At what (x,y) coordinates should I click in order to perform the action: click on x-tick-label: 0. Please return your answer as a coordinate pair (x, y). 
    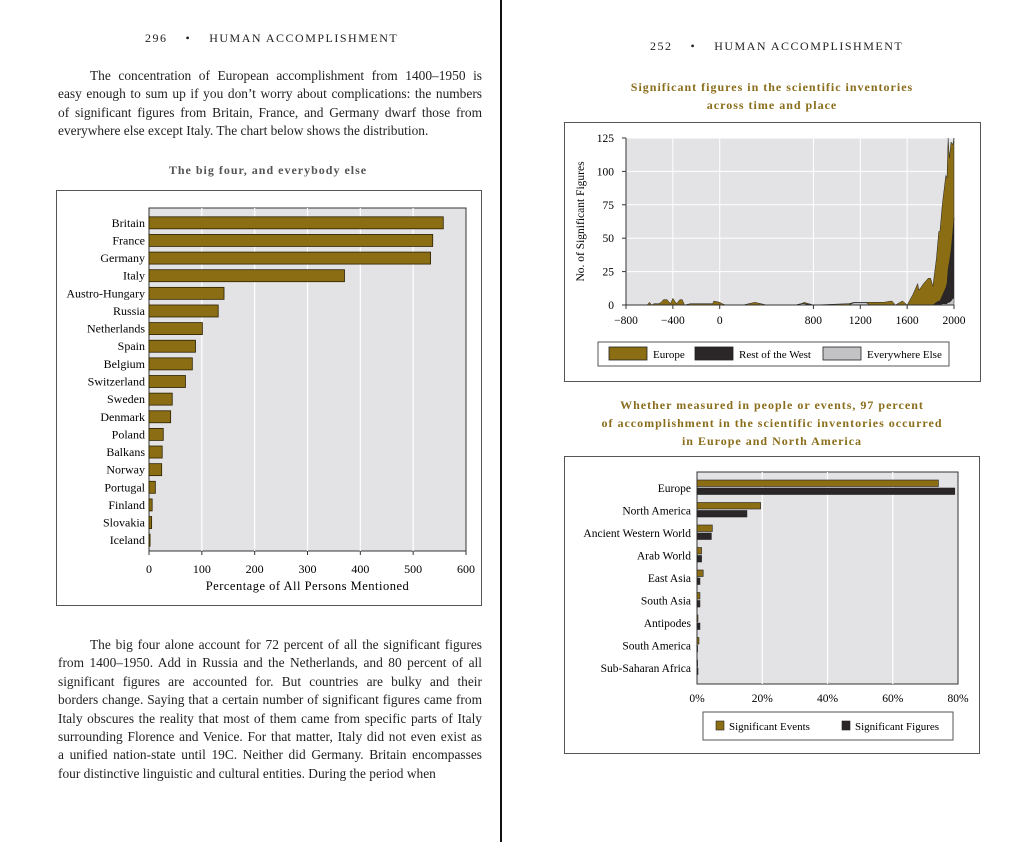
    Looking at the image, I should click on (149, 569).